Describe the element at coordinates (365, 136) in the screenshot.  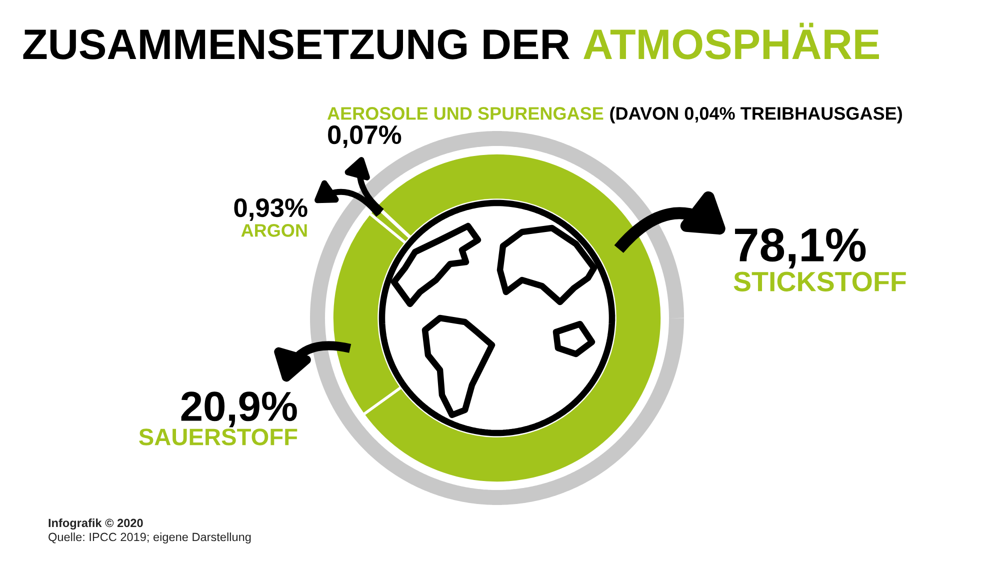
I see `data-label: 0,07%` at that location.